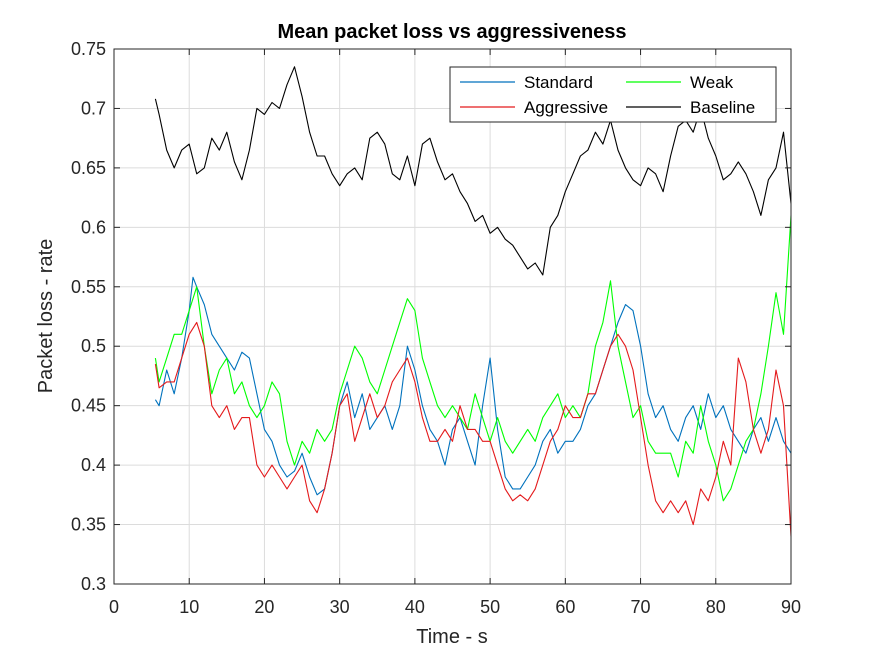  What do you see at coordinates (415, 607) in the screenshot?
I see `x-tick-label: 40` at bounding box center [415, 607].